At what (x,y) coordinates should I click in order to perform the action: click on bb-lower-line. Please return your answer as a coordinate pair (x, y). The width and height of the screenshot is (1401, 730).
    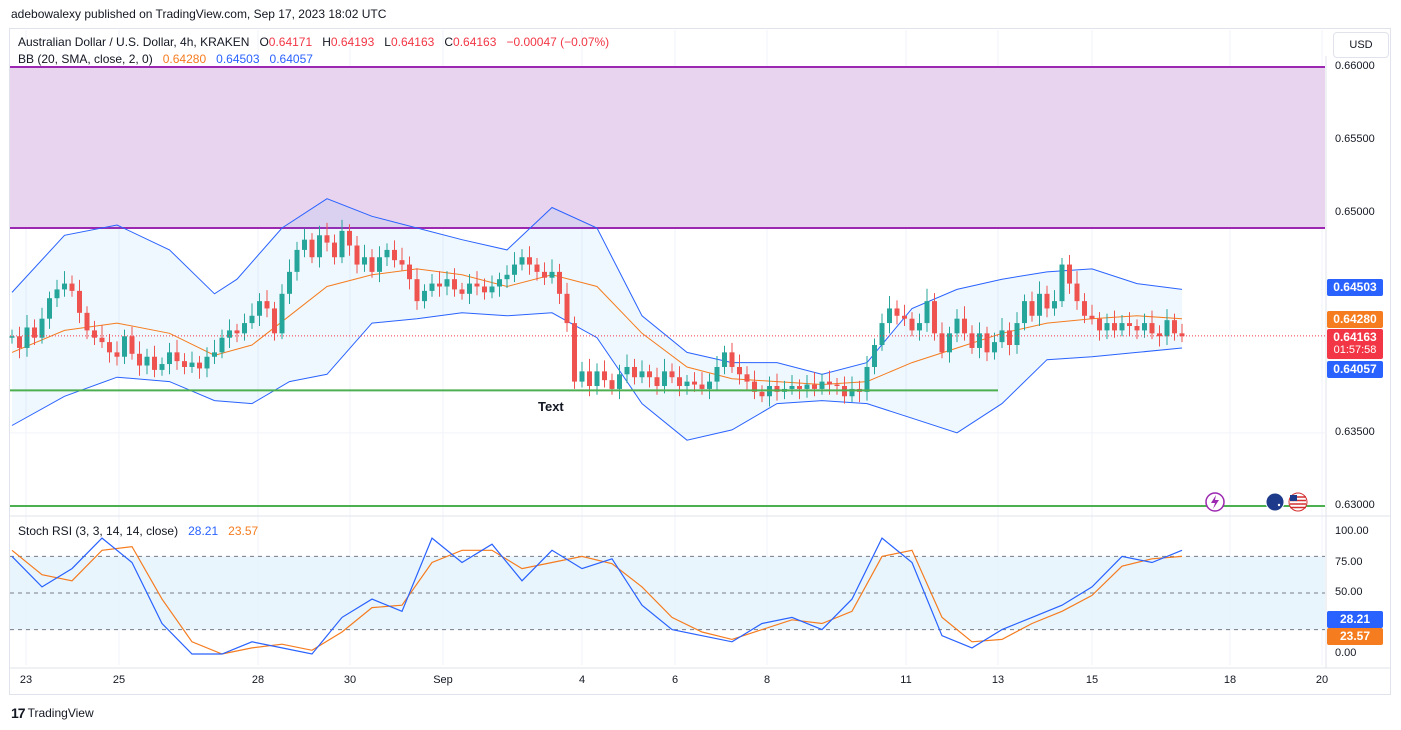
    Looking at the image, I should click on (597, 376).